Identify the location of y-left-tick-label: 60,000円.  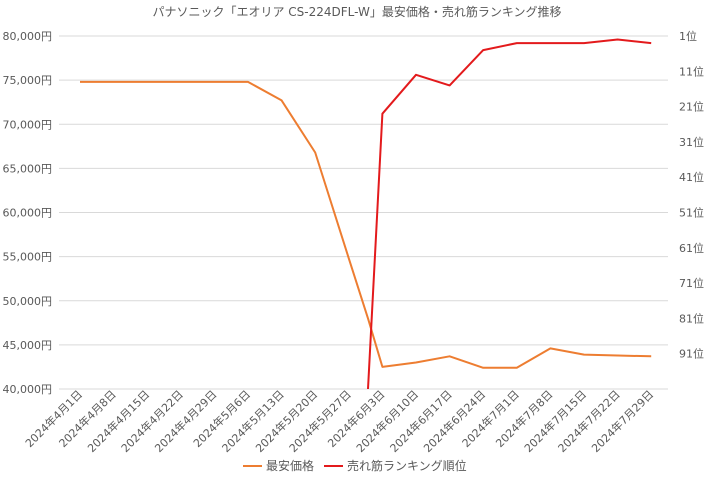
(28, 213).